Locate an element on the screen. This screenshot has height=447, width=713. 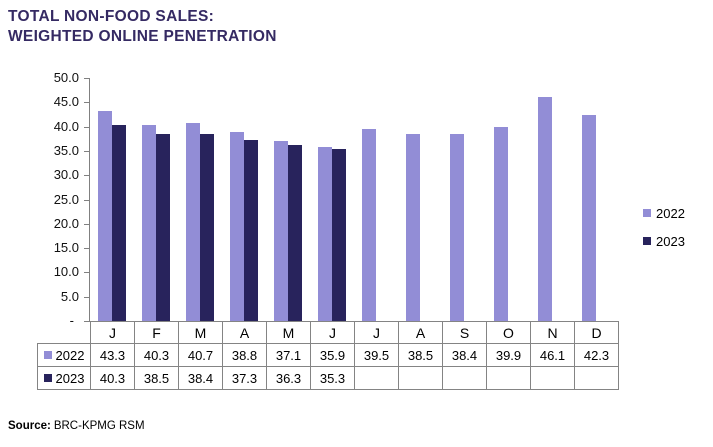
y-axis-tick-label: 40.0 is located at coordinates (66, 126).